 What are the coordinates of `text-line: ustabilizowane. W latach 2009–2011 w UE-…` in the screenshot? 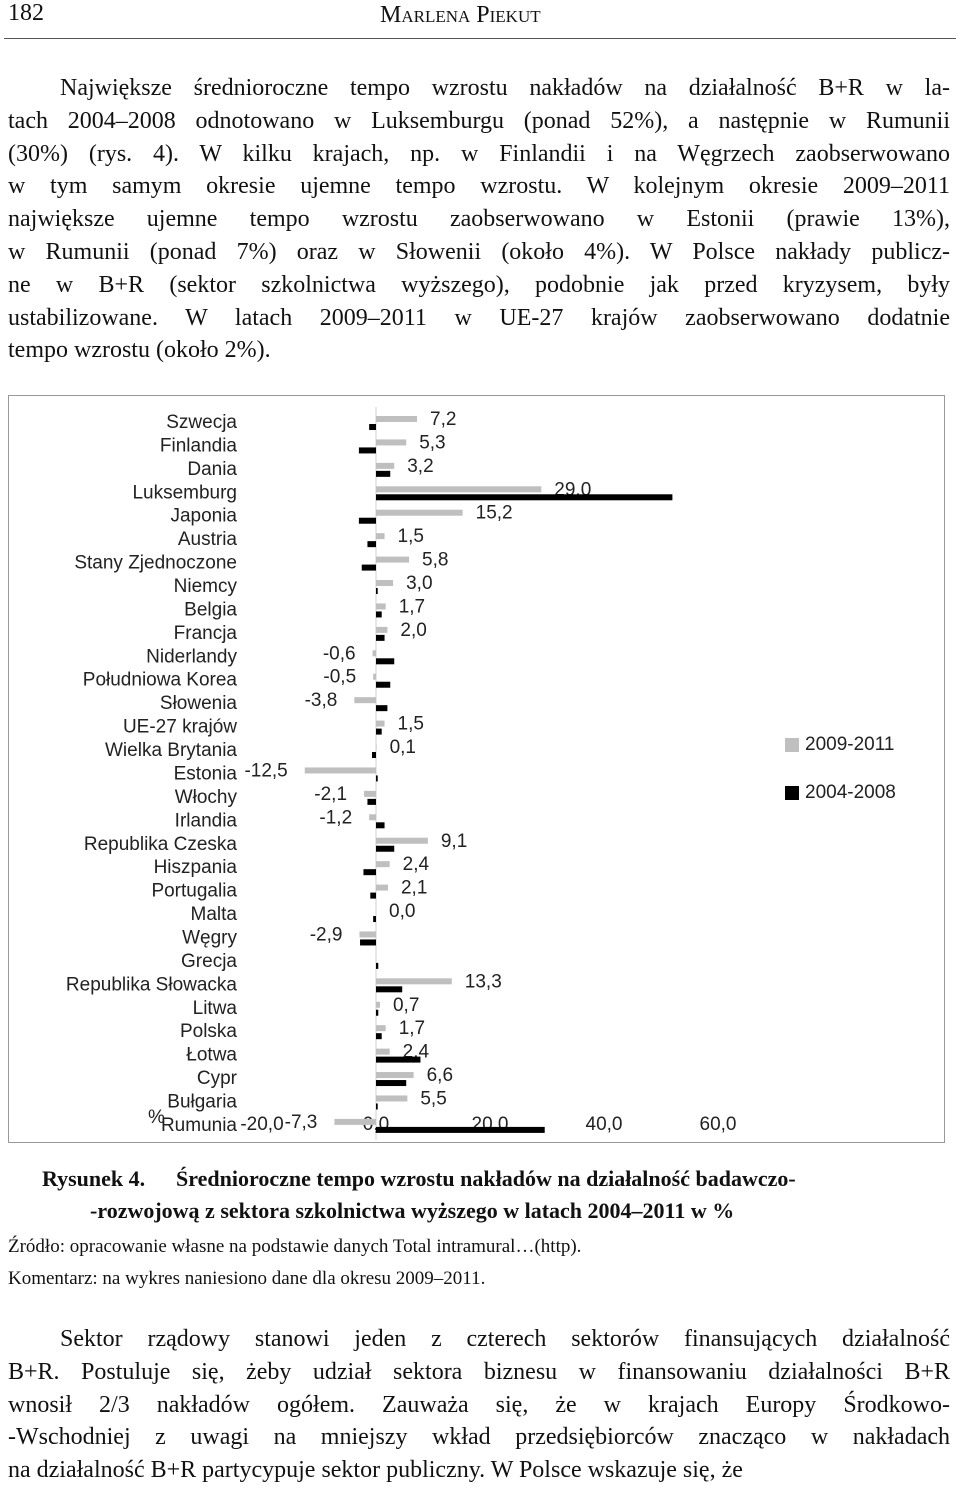 It's located at (479, 317).